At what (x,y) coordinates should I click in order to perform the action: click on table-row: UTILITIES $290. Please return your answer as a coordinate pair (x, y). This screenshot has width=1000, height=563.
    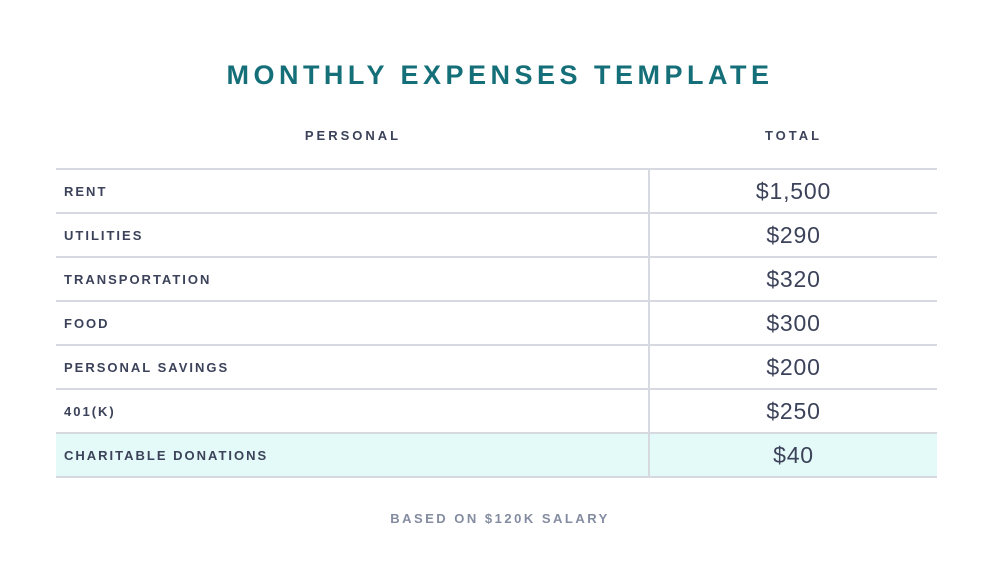
    Looking at the image, I should click on (496, 236).